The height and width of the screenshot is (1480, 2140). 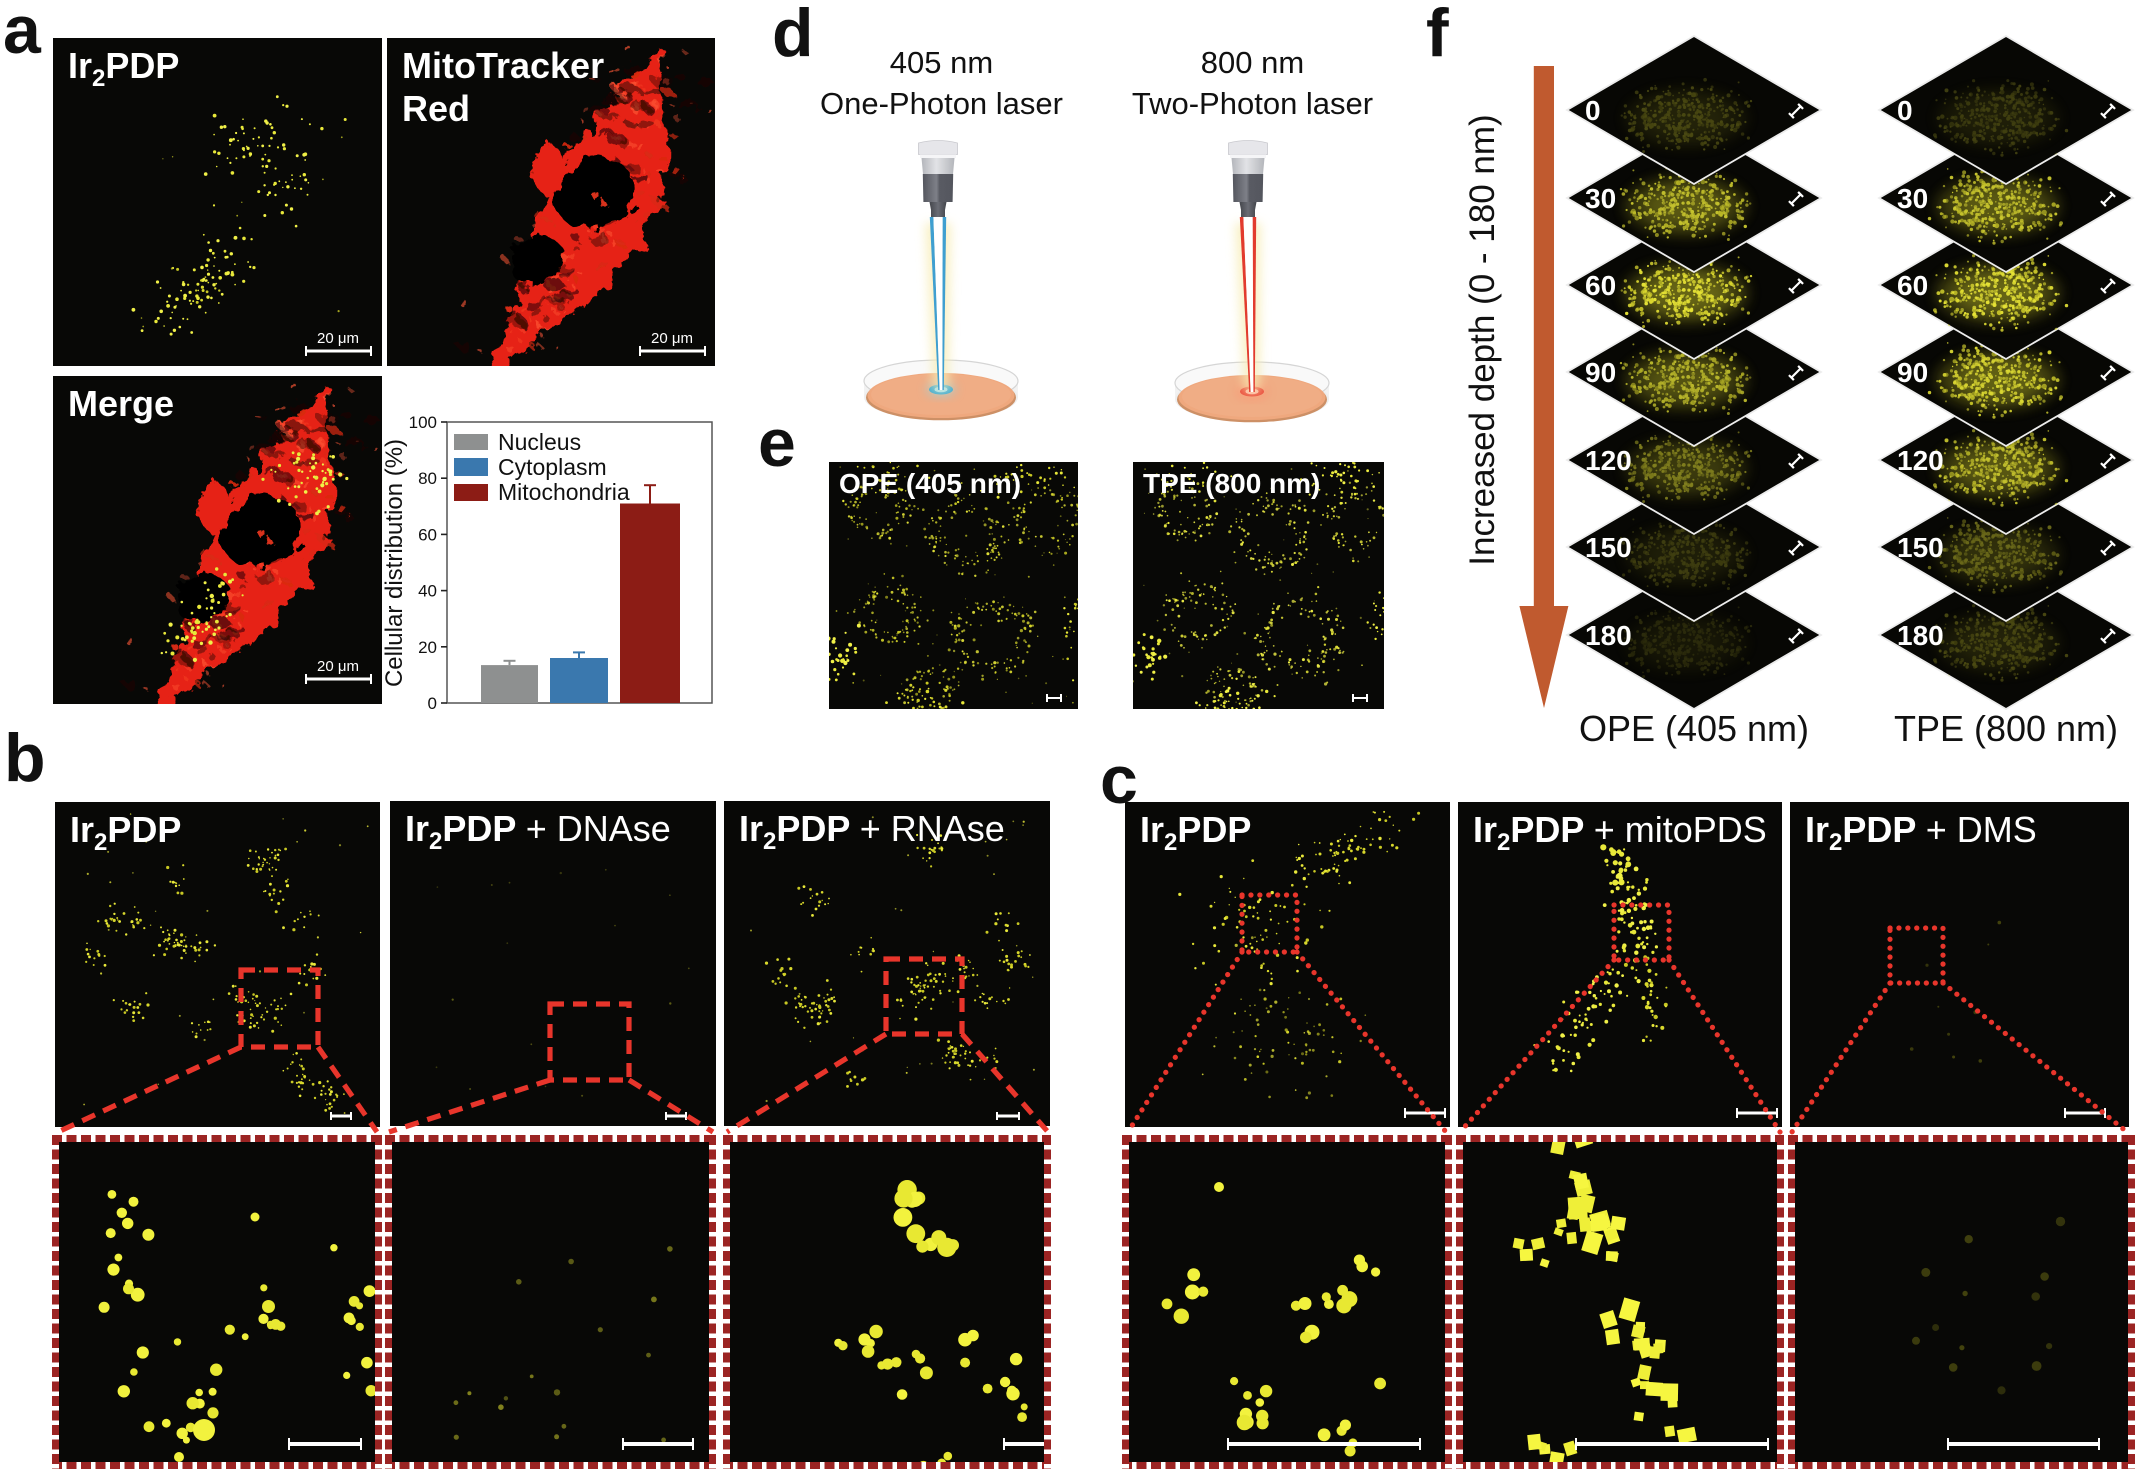 What do you see at coordinates (1694, 728) in the screenshot?
I see `svg-text: OPE (405 nm)` at bounding box center [1694, 728].